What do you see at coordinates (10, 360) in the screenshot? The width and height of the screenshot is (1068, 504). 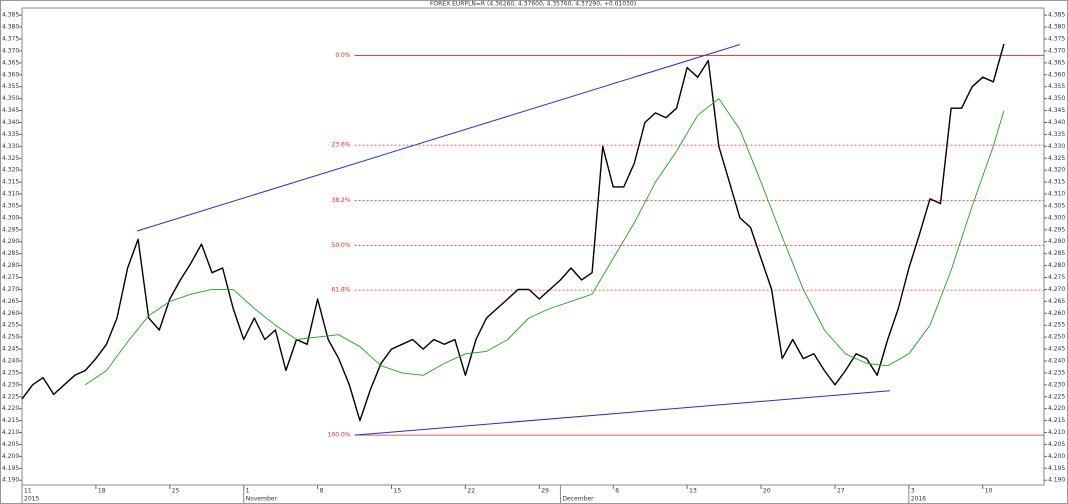 I see `y-tick-label: 4.240` at bounding box center [10, 360].